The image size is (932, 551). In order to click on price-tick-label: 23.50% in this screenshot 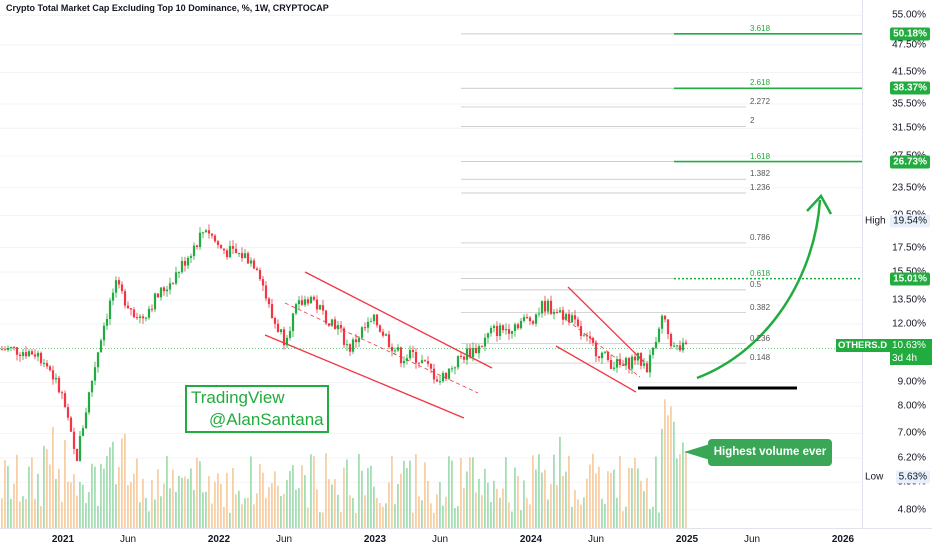, I will do `click(909, 188)`.